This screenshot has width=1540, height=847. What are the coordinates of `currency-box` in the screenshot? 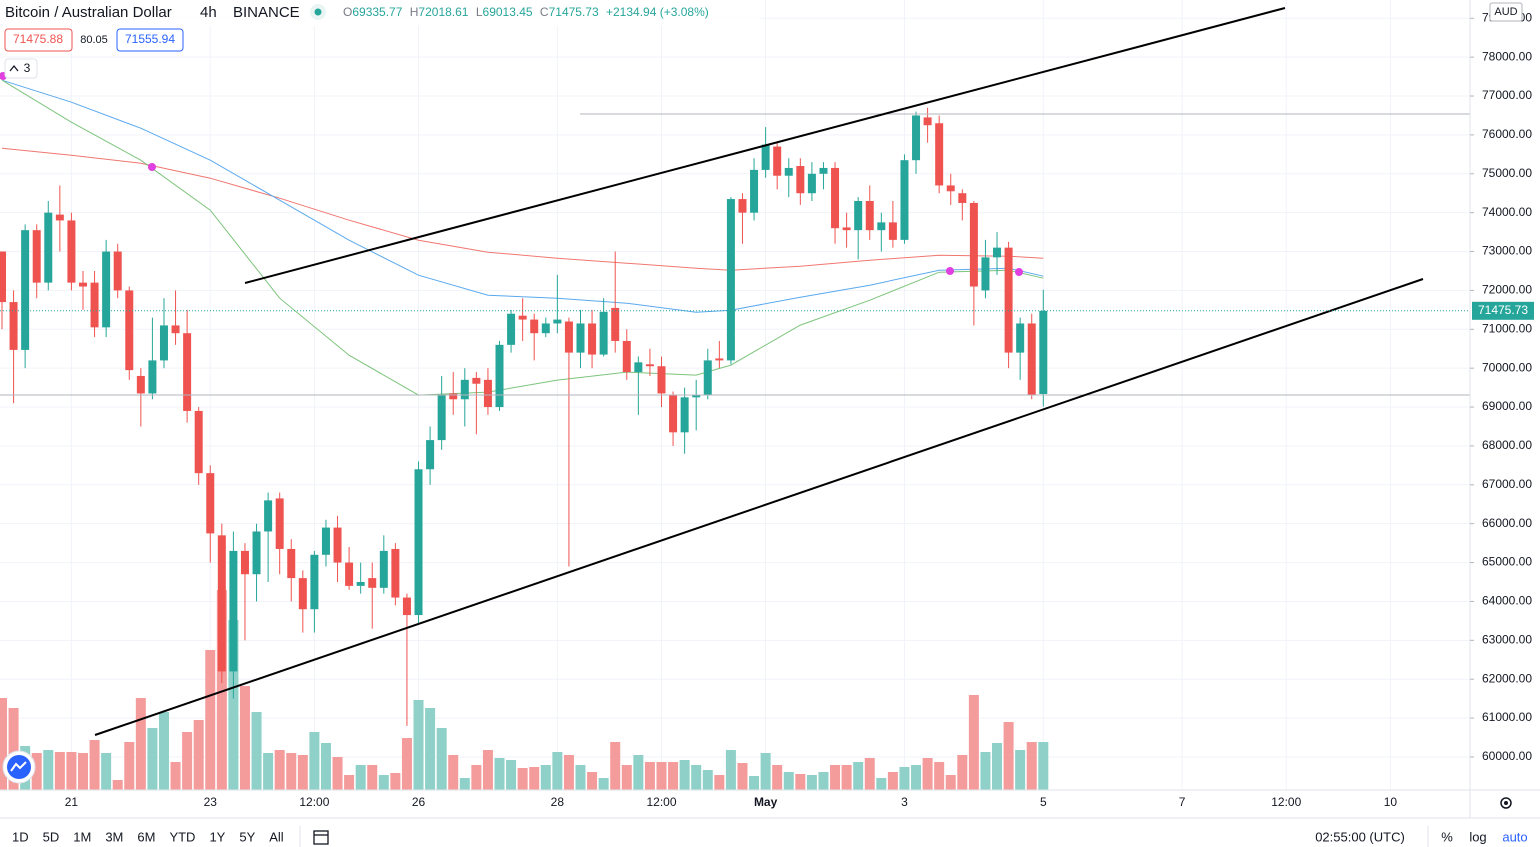 It's located at (1506, 12).